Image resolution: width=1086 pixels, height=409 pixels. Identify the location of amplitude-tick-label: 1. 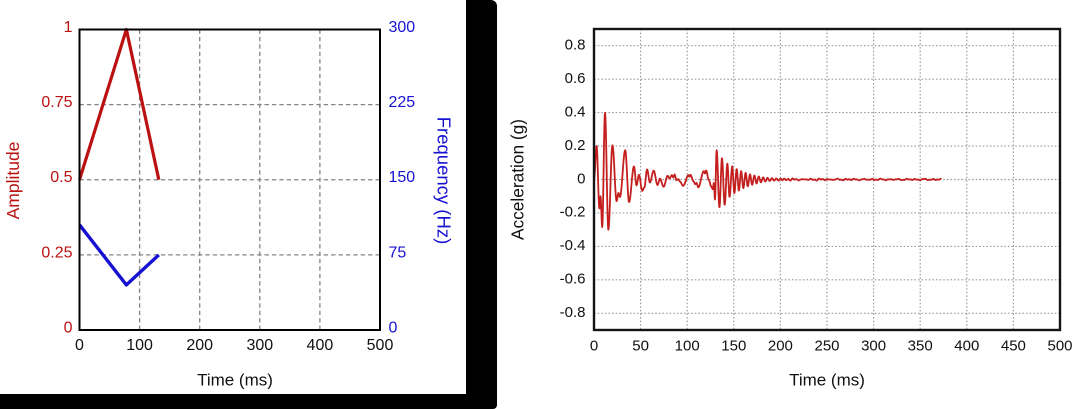
(68, 27).